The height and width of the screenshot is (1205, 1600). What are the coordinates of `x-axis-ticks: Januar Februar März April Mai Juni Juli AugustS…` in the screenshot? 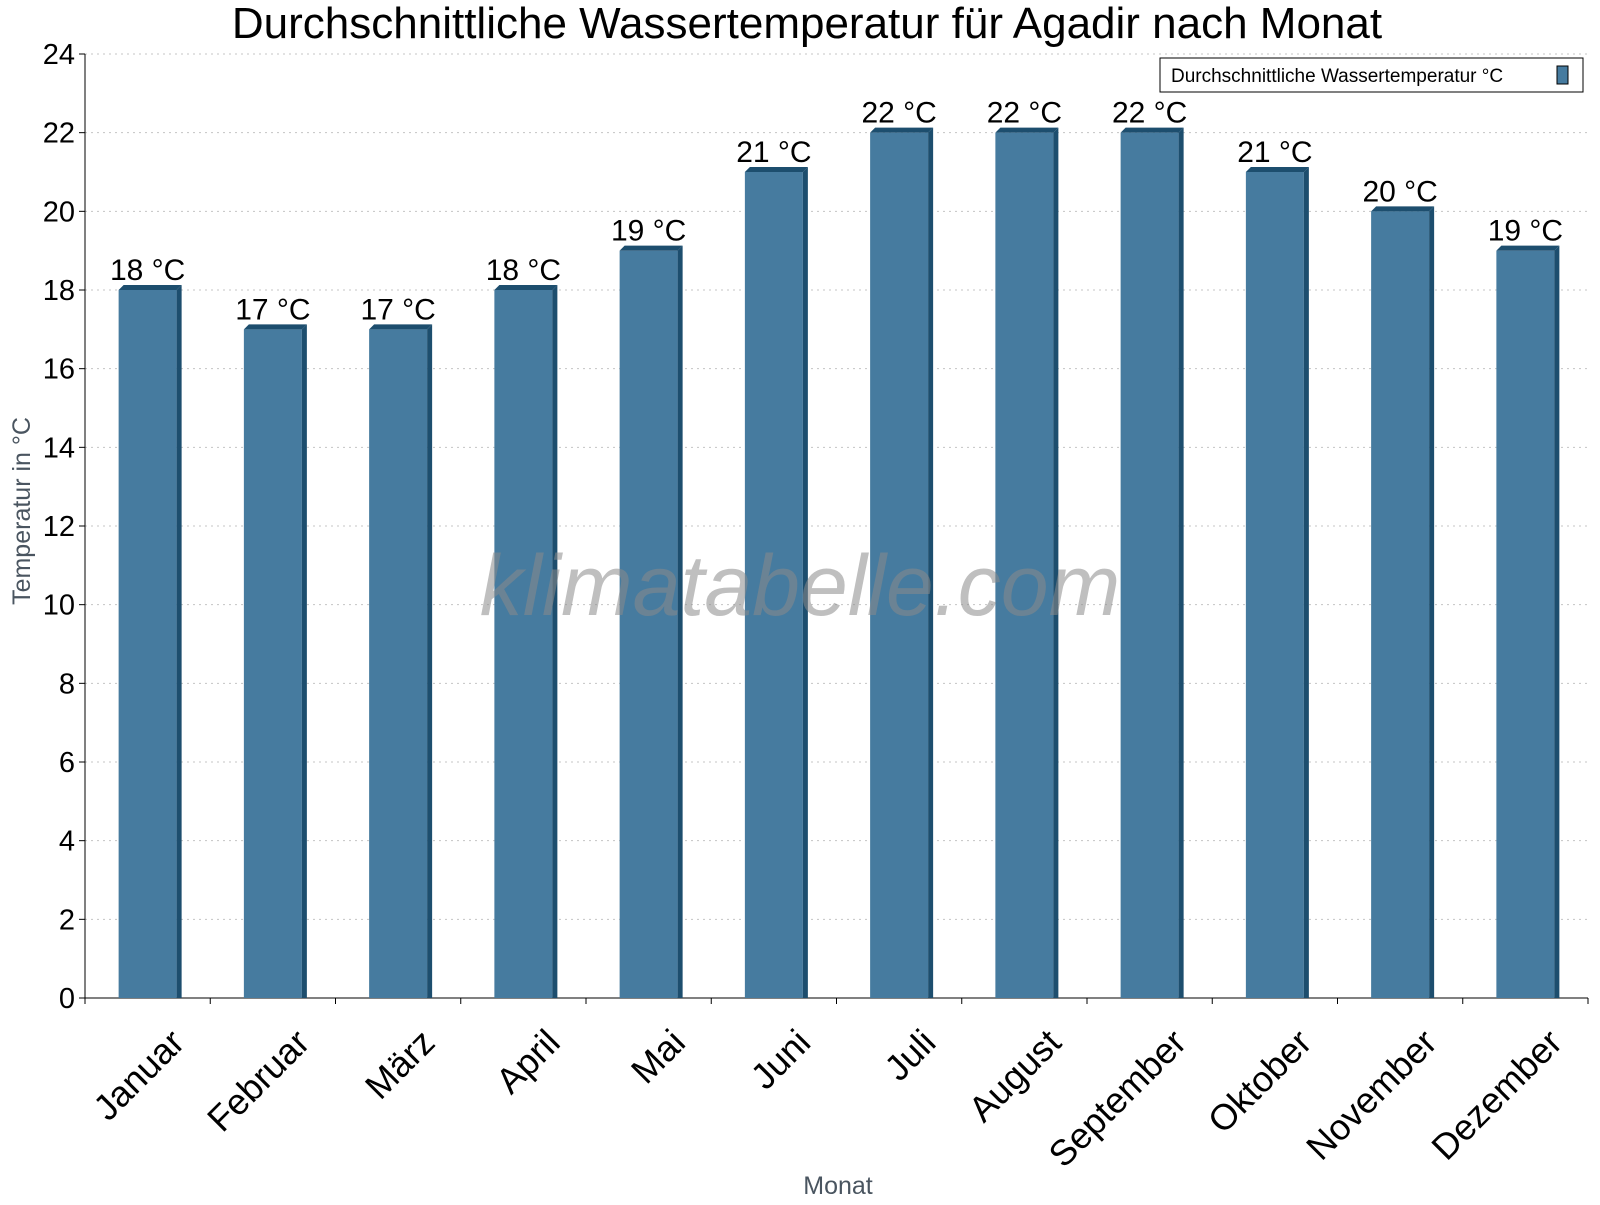 It's located at (836, 1086).